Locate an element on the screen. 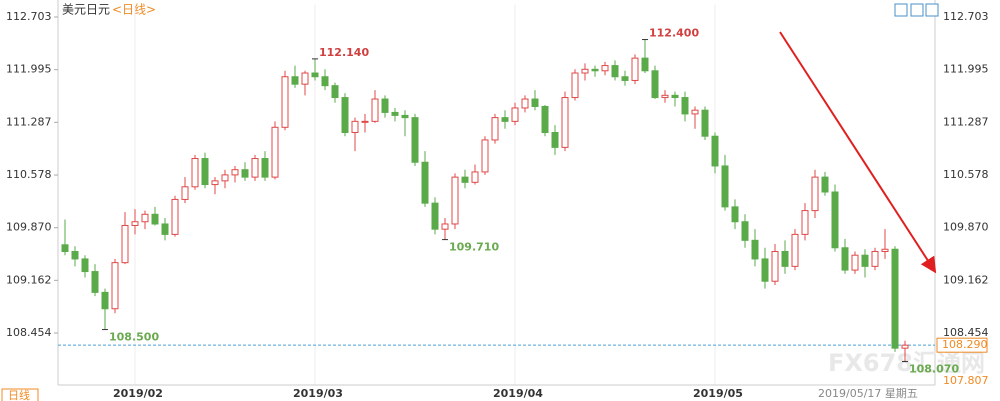 The width and height of the screenshot is (1000, 401). date-label: 2019/05/17 星期五 is located at coordinates (868, 393).